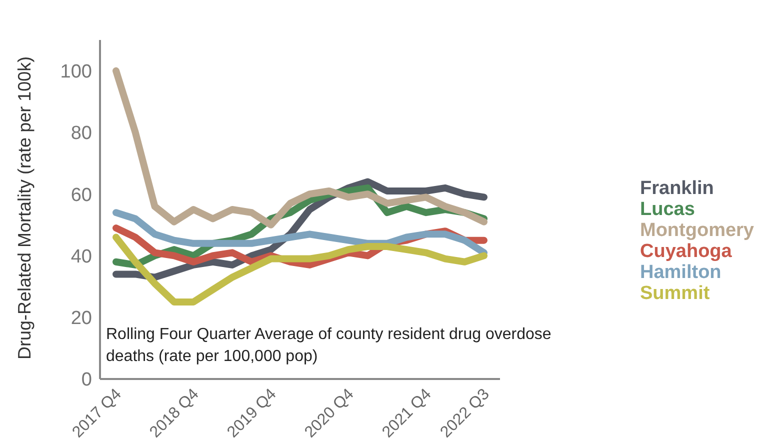 The width and height of the screenshot is (774, 446). What do you see at coordinates (329, 346) in the screenshot?
I see `annotation: Rolling Four Quarter Average of county resident drug overdose deaths (rate per 100,000 pop)` at bounding box center [329, 346].